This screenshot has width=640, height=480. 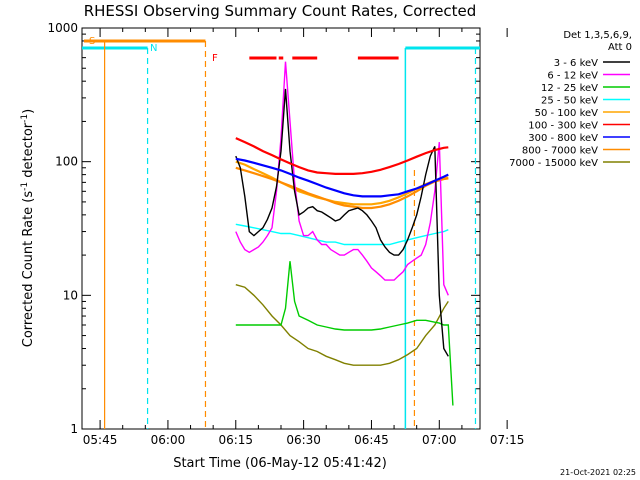 What do you see at coordinates (569, 88) in the screenshot?
I see `legend-entry-label: 12 - 25 keV` at bounding box center [569, 88].